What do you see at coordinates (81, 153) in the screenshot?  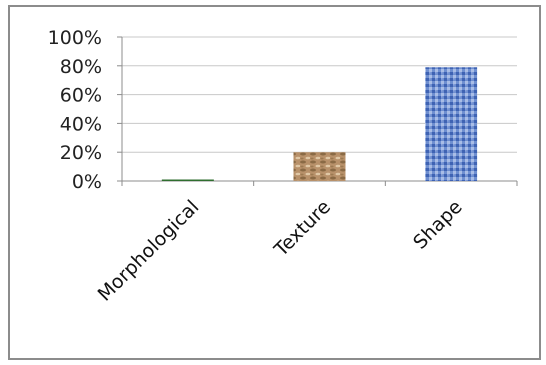 I see `y-tick-label: 20%` at bounding box center [81, 153].